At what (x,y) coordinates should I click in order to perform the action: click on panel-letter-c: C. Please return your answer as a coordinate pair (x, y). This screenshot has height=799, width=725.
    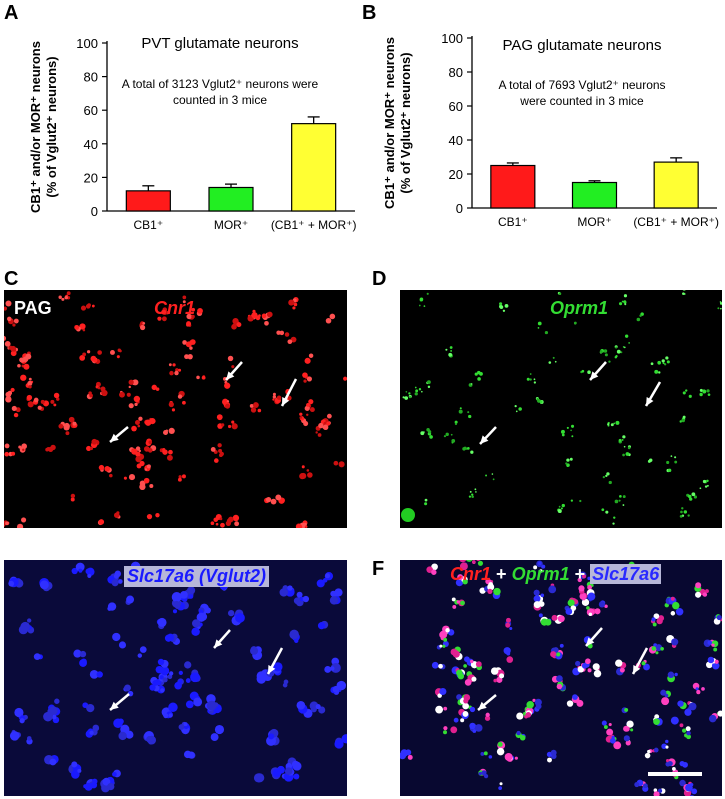
    Looking at the image, I should click on (11, 279).